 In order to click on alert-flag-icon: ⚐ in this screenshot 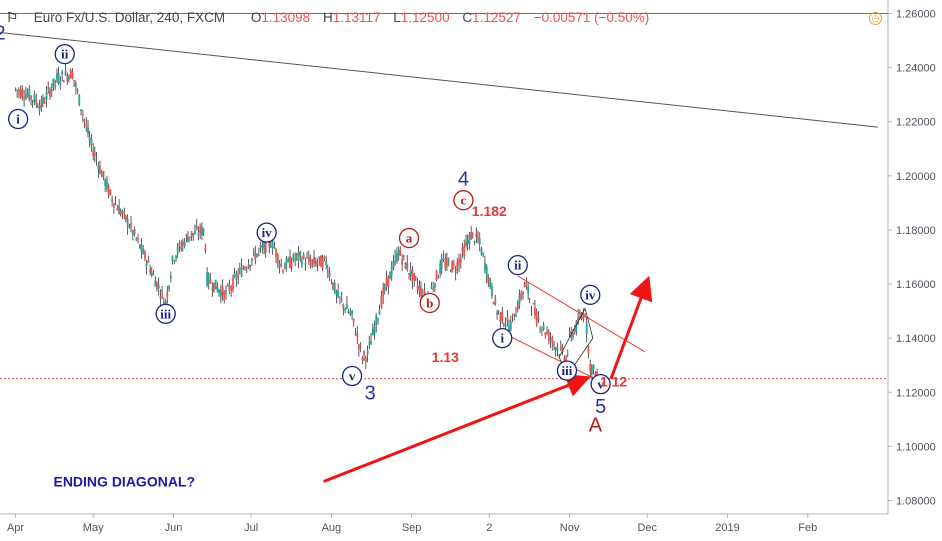, I will do `click(12, 17)`.